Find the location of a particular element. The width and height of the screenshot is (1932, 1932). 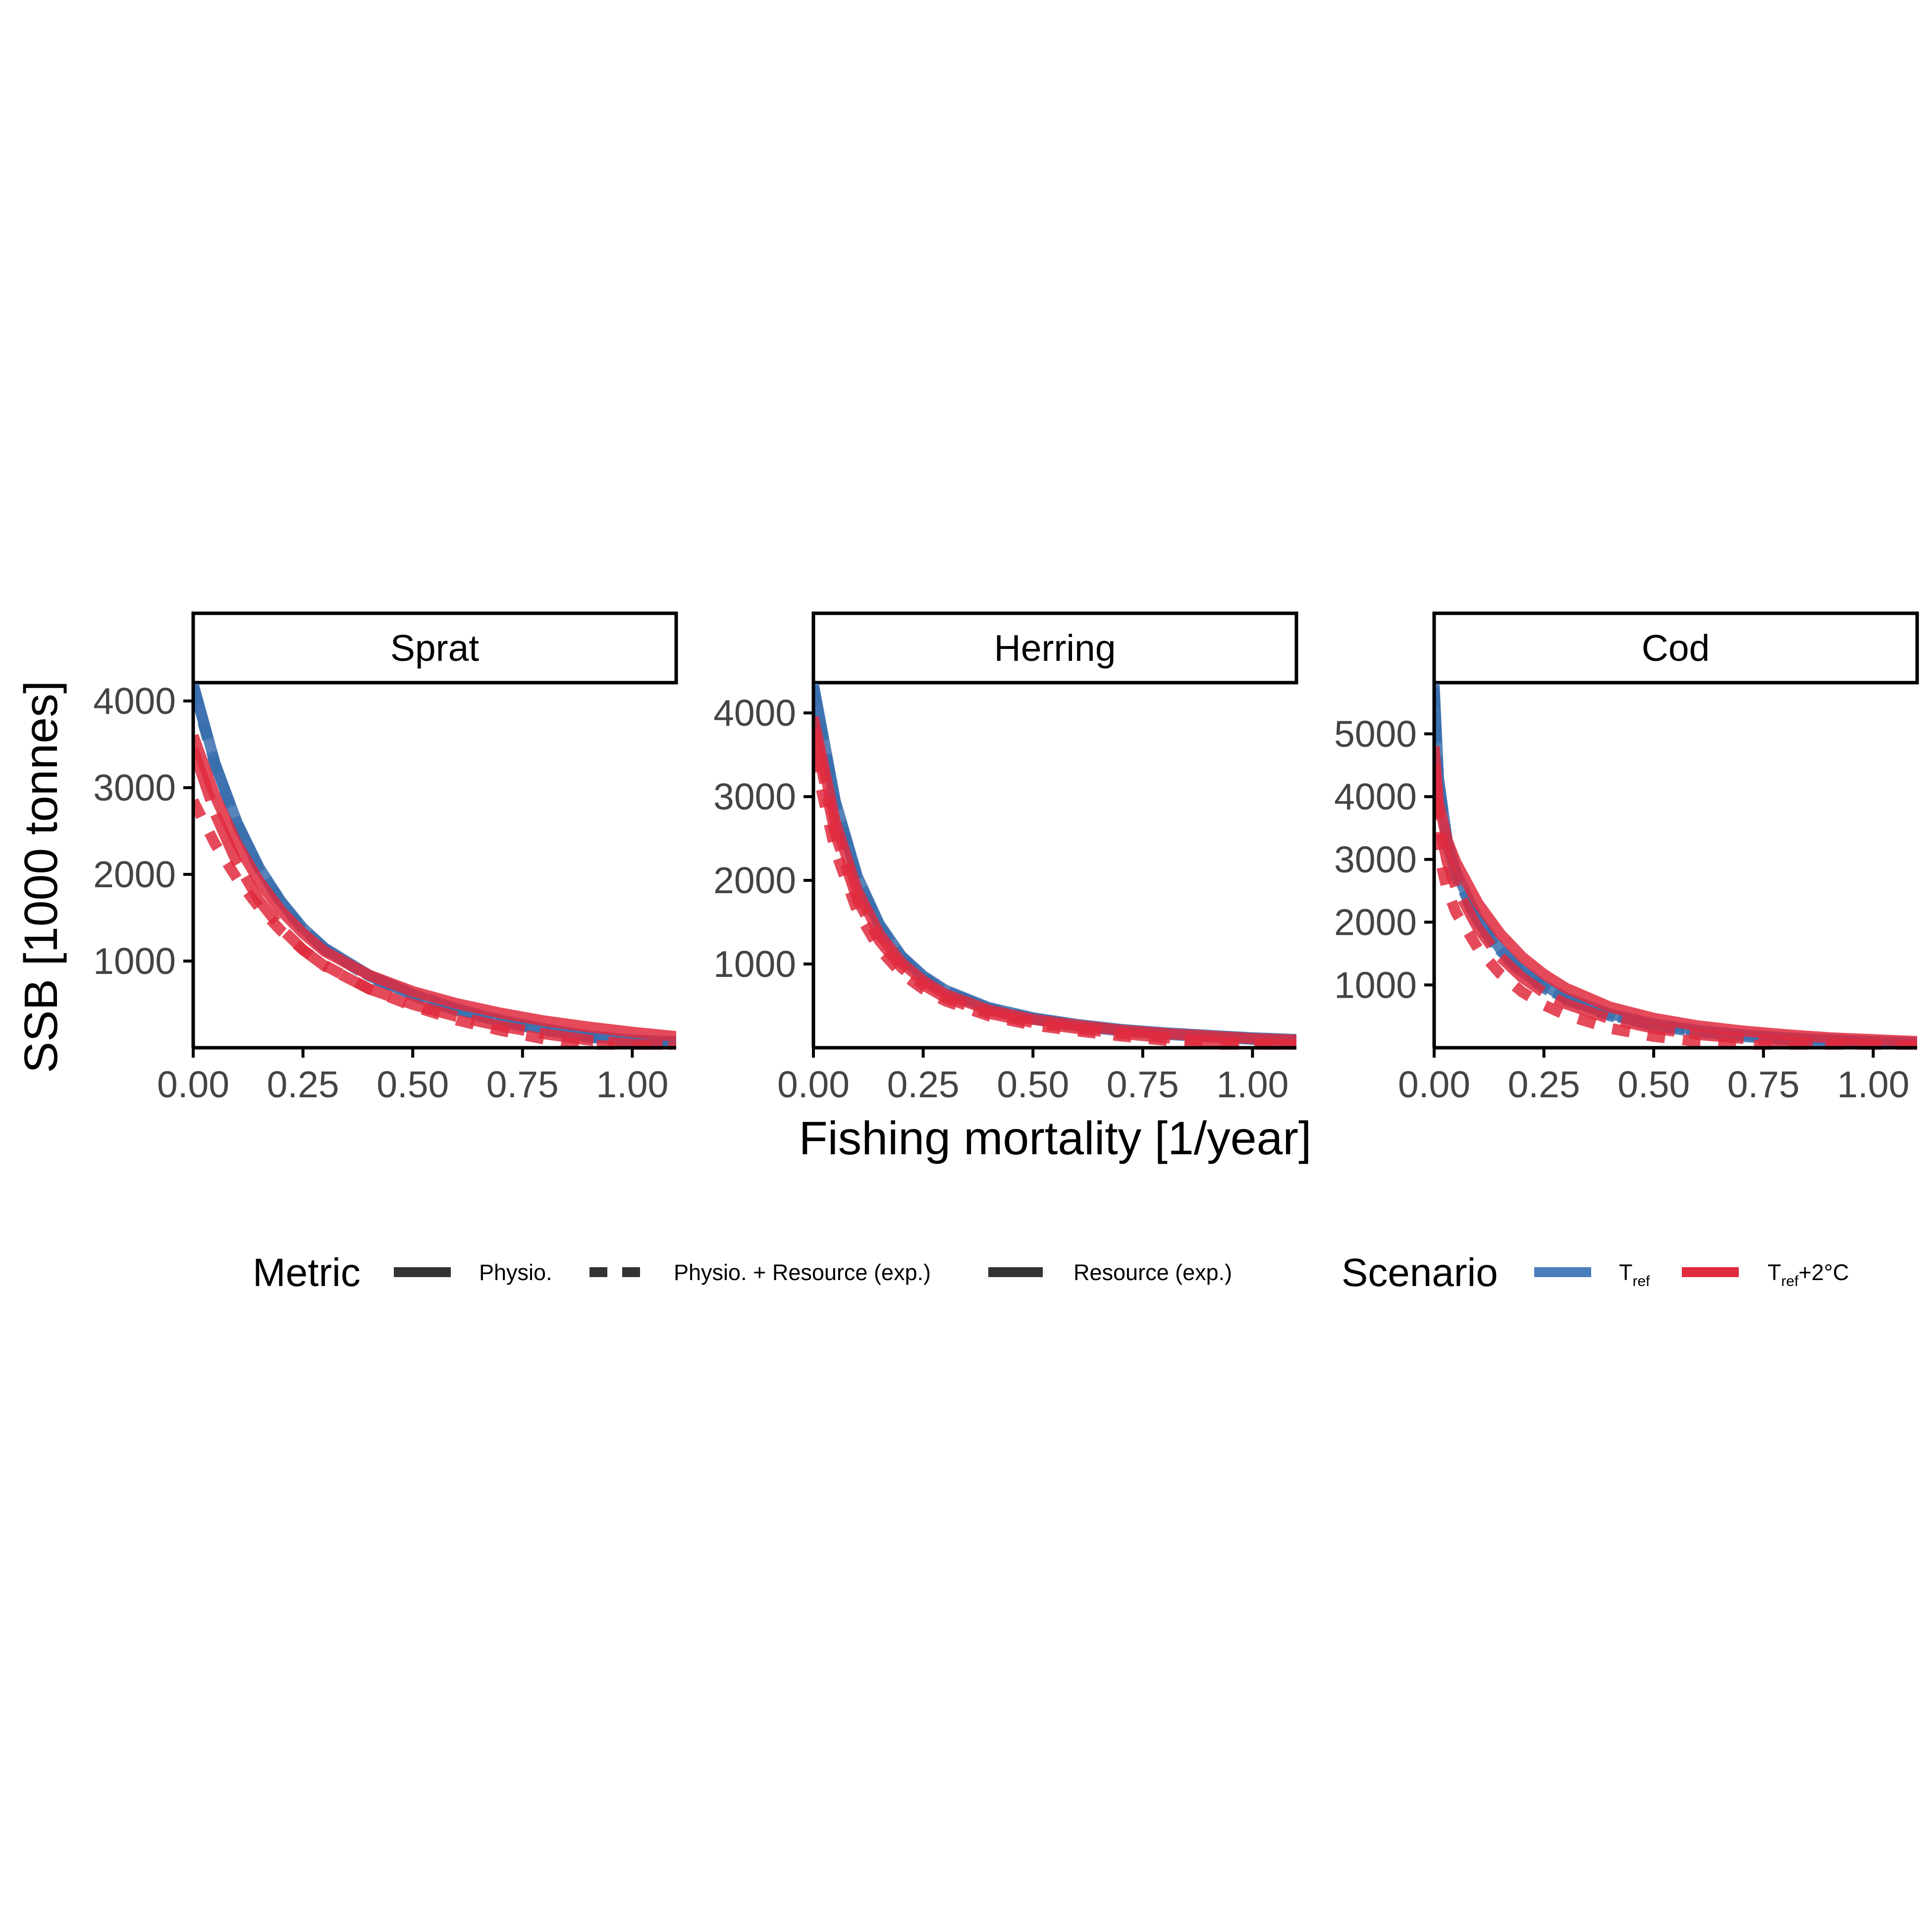

legend-label-metric: Physio. + Resource (exp.) is located at coordinates (803, 1272).